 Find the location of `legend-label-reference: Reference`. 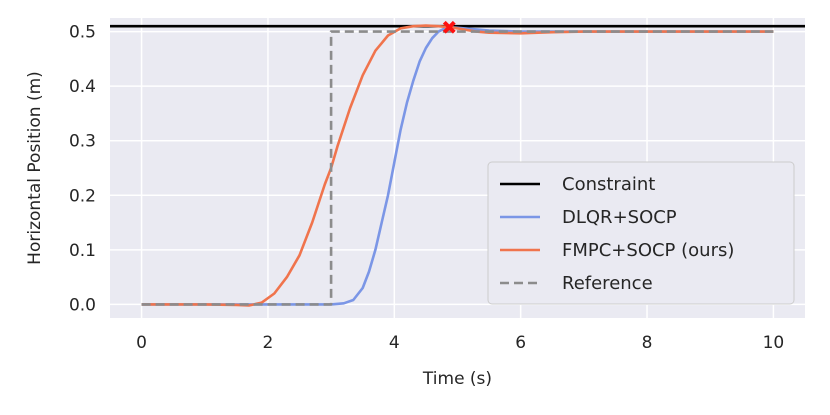

legend-label-reference: Reference is located at coordinates (607, 283).